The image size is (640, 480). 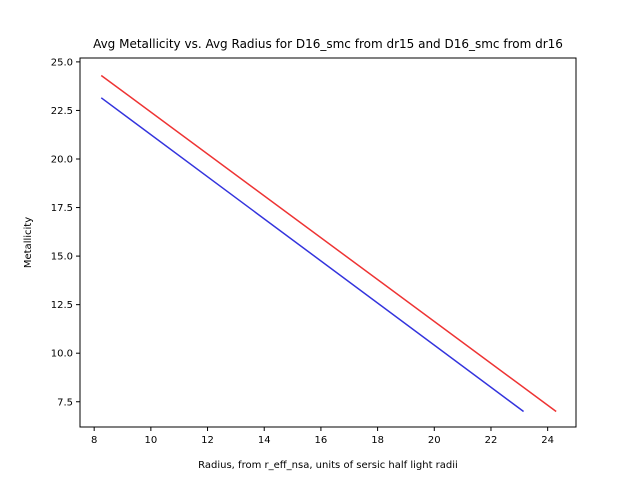 I want to click on x-tick-label: 12, so click(x=207, y=440).